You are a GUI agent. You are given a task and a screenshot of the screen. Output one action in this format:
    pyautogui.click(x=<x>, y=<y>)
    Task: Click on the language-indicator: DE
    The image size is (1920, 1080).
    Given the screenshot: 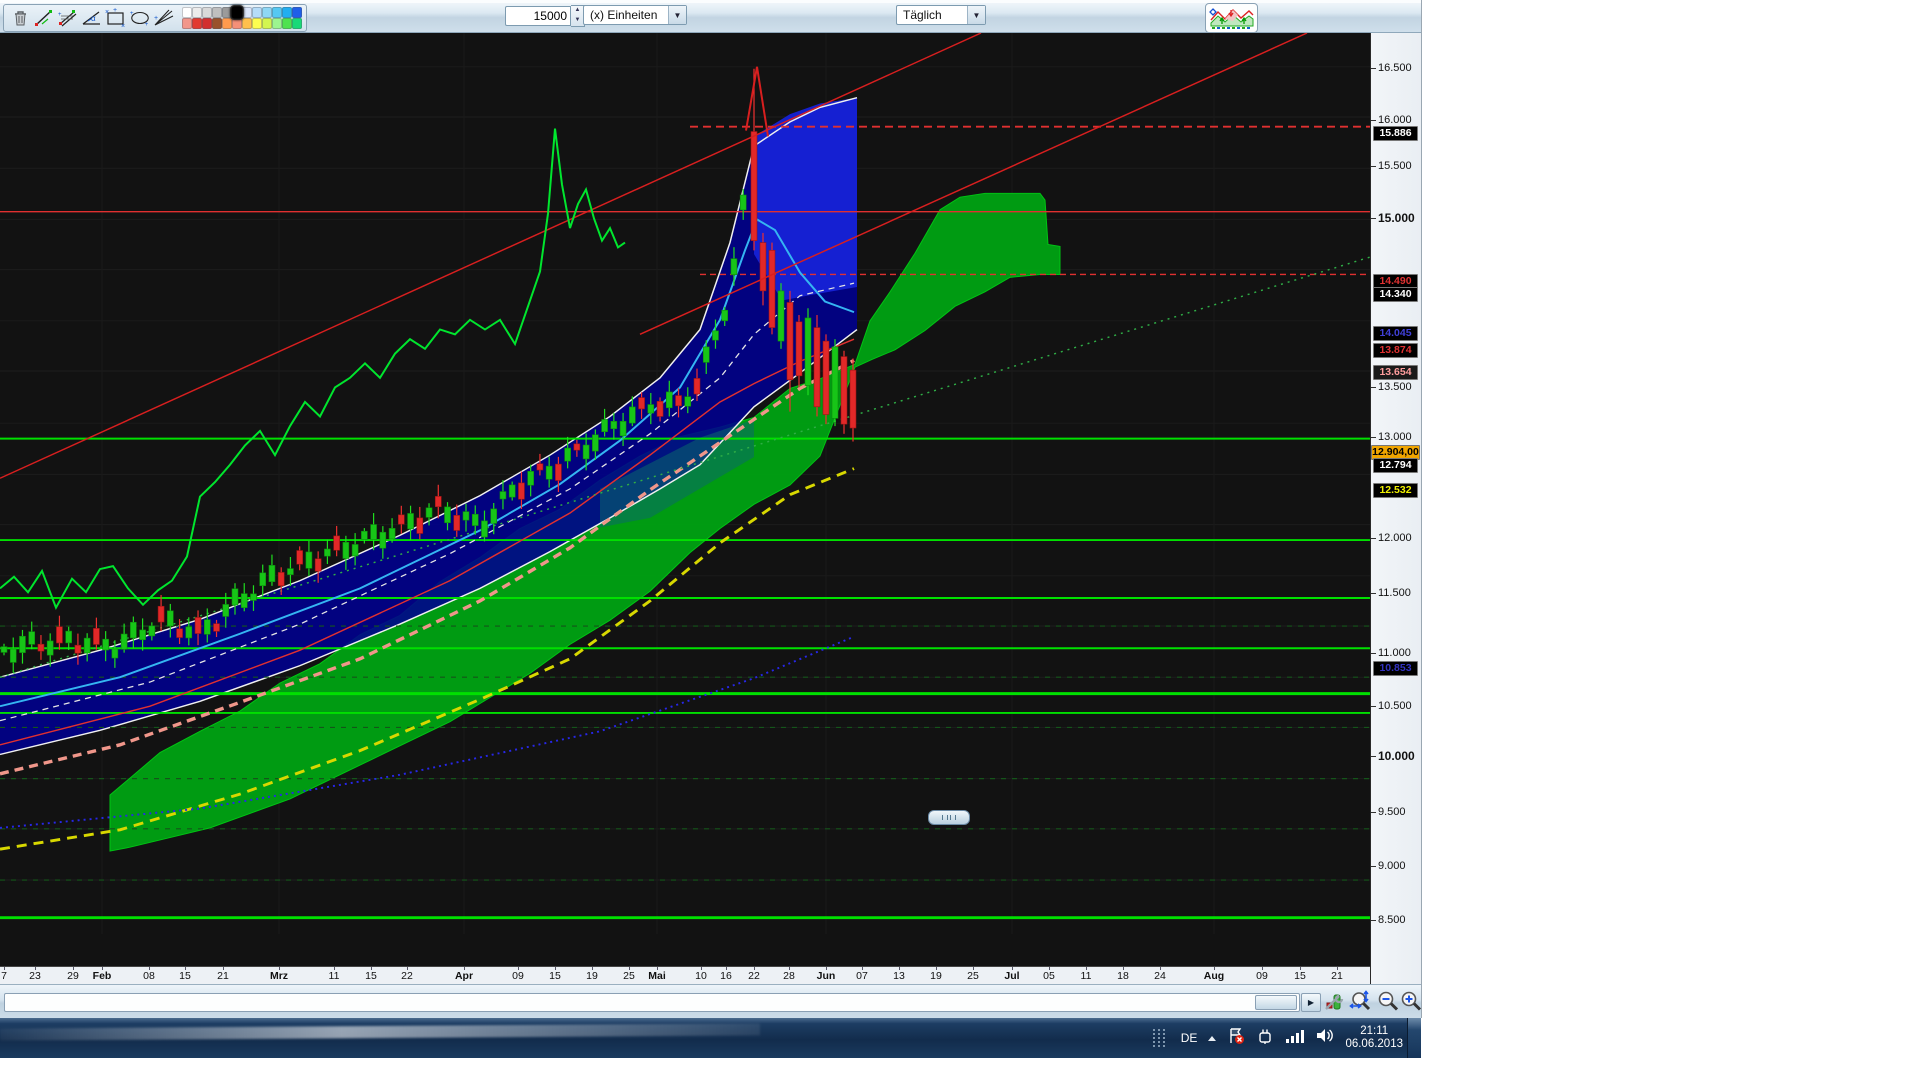 What is the action you would take?
    pyautogui.click(x=1189, y=1038)
    